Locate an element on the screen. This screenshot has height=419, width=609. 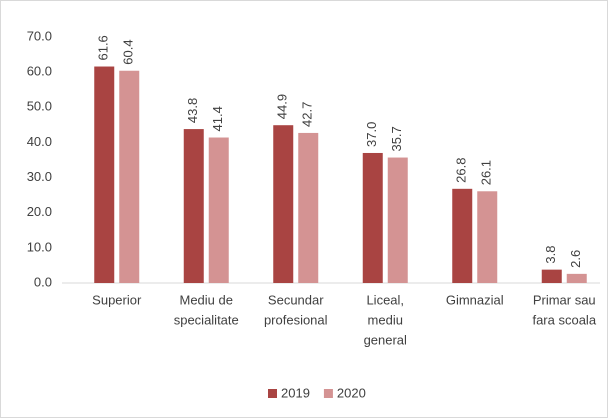
x-tick-label: Secundar is located at coordinates (296, 299).